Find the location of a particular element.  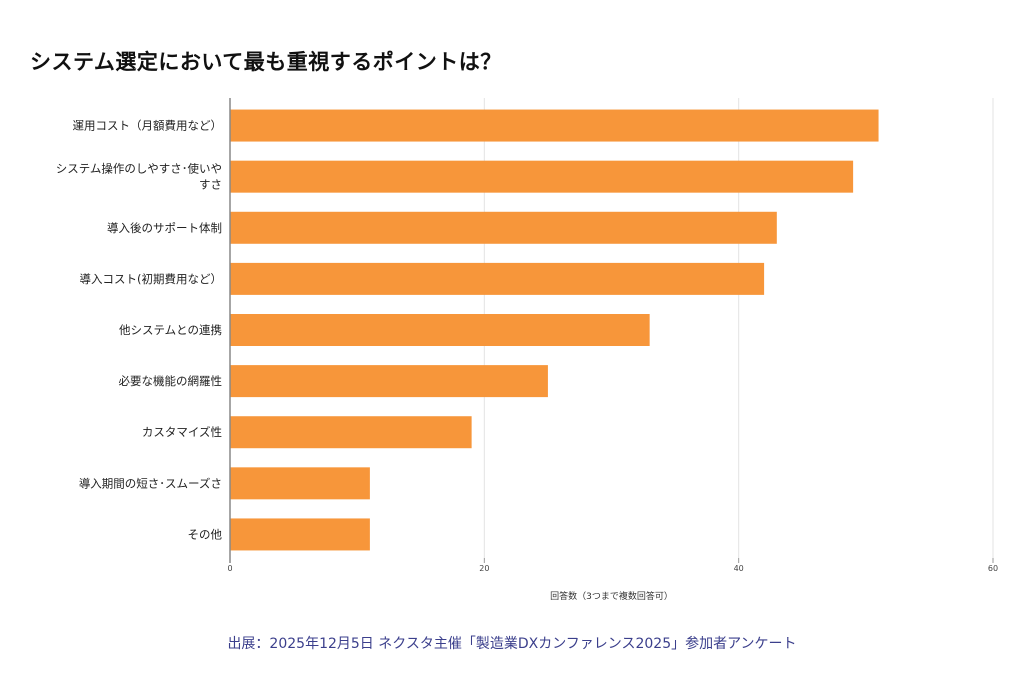

category-label: 導入コスト(初期費用など） is located at coordinates (151, 279).